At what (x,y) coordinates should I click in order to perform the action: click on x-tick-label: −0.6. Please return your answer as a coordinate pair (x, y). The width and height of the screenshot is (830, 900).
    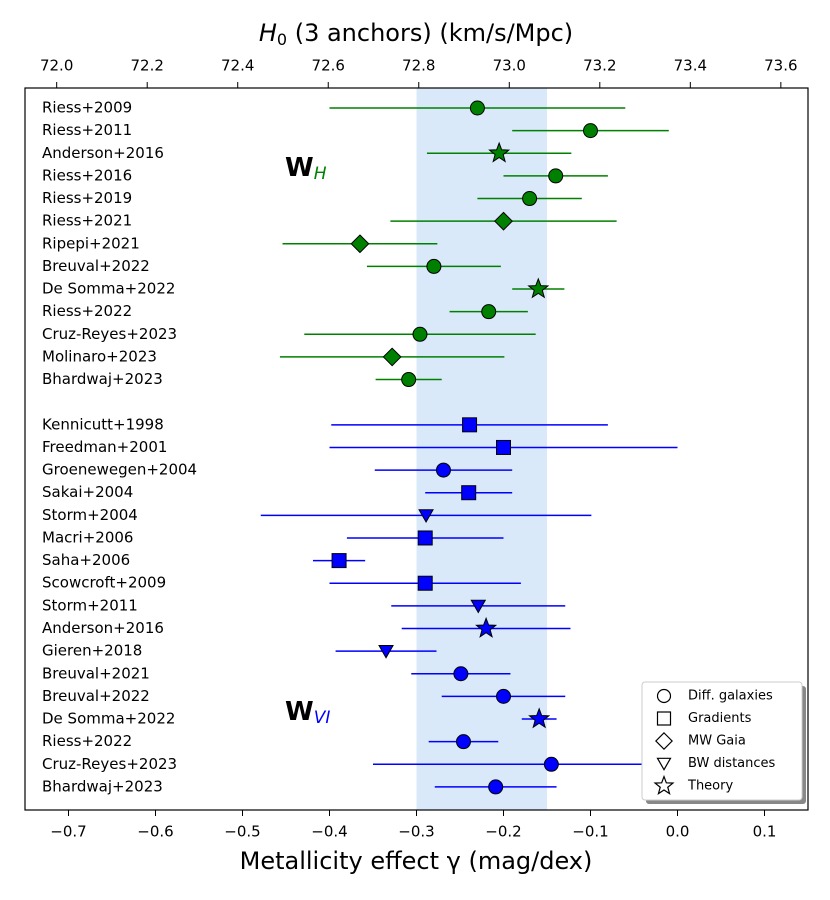
    Looking at the image, I should click on (155, 832).